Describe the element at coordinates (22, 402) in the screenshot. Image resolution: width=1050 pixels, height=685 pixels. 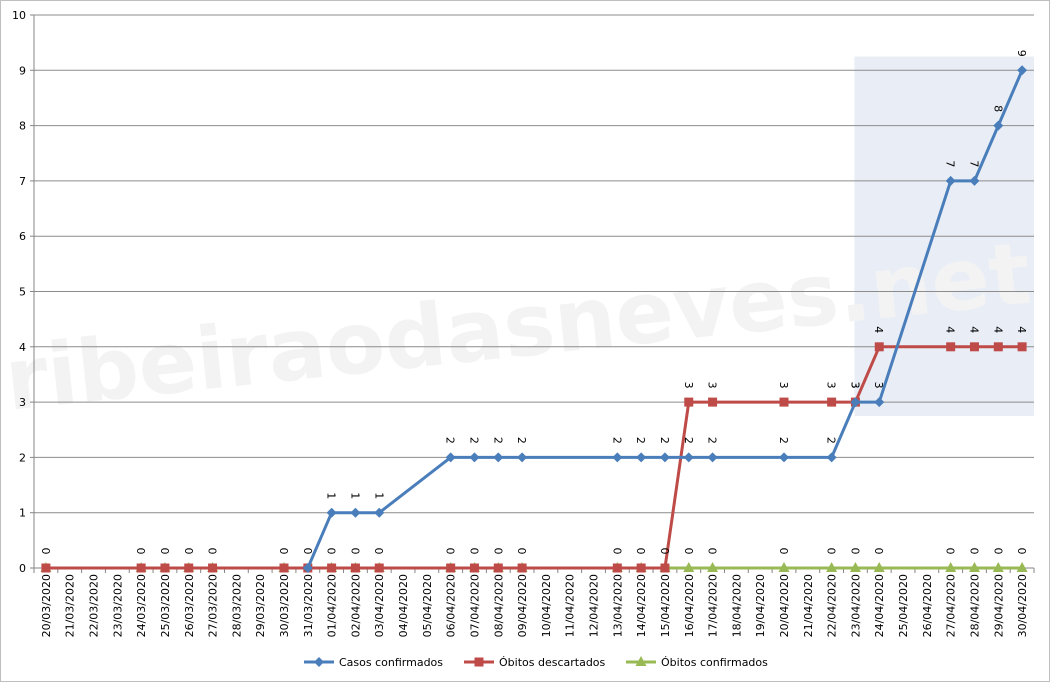
I see `y-tick-label: 3` at that location.